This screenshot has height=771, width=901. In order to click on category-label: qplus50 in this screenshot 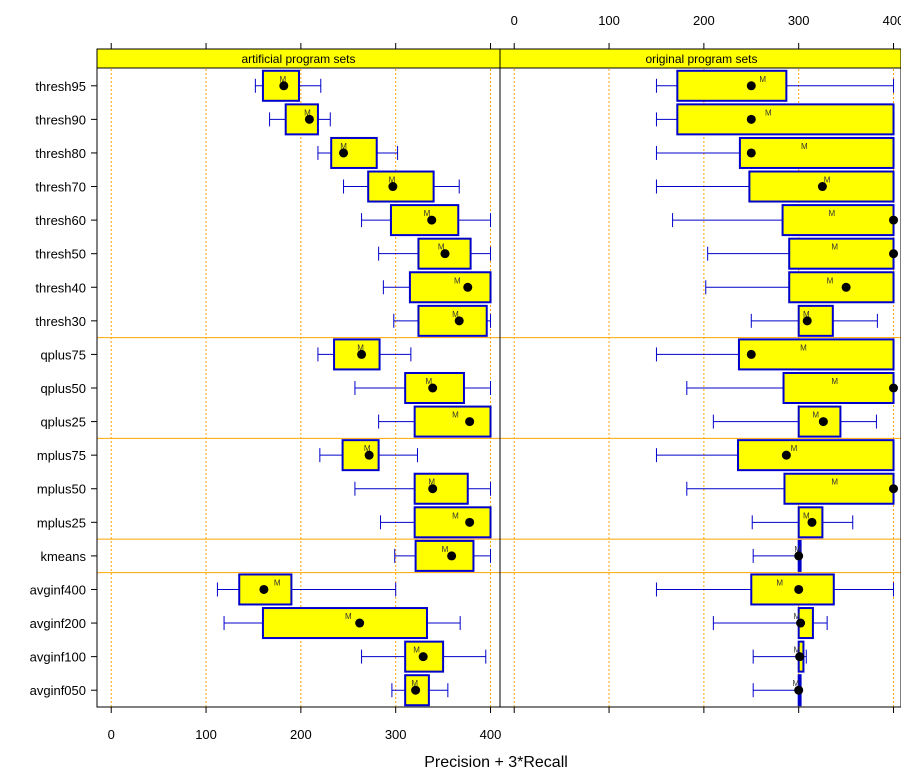, I will do `click(63, 388)`.